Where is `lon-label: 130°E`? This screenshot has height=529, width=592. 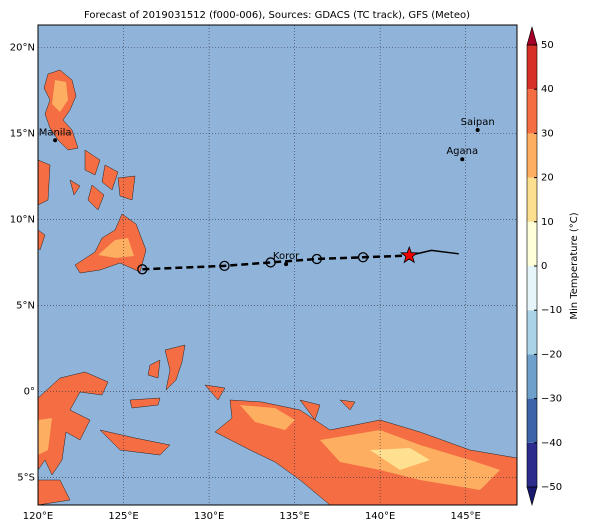 lon-label: 130°E is located at coordinates (209, 516).